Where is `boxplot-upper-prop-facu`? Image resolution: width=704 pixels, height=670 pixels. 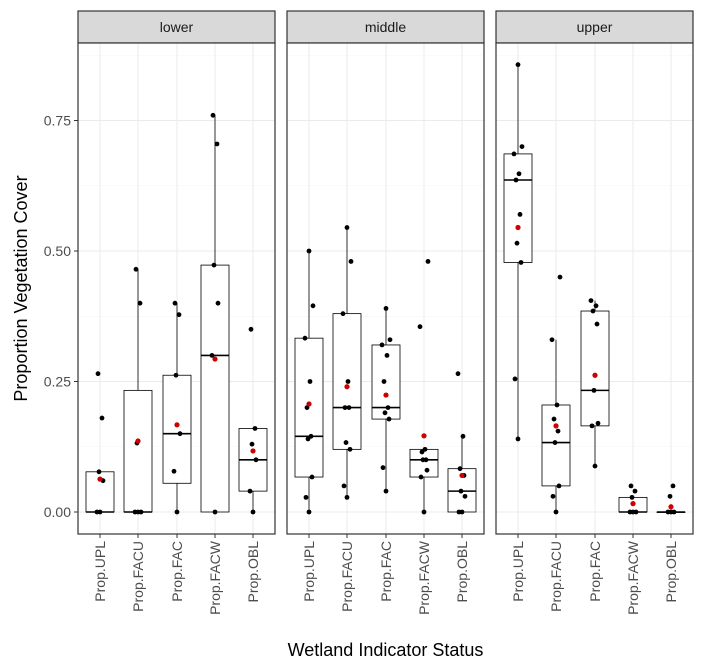
boxplot-upper-prop-facu is located at coordinates (556, 394).